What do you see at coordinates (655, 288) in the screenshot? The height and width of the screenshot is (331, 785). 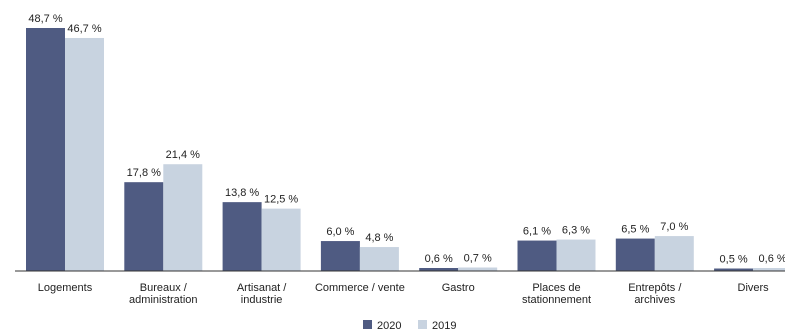 I see `category-label-6-0: Entrepôts /` at bounding box center [655, 288].